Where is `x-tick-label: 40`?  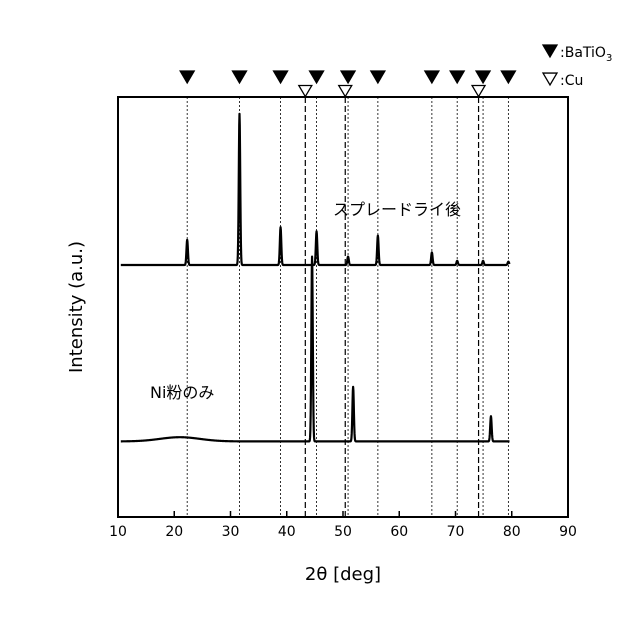 x-tick-label: 40 is located at coordinates (287, 532).